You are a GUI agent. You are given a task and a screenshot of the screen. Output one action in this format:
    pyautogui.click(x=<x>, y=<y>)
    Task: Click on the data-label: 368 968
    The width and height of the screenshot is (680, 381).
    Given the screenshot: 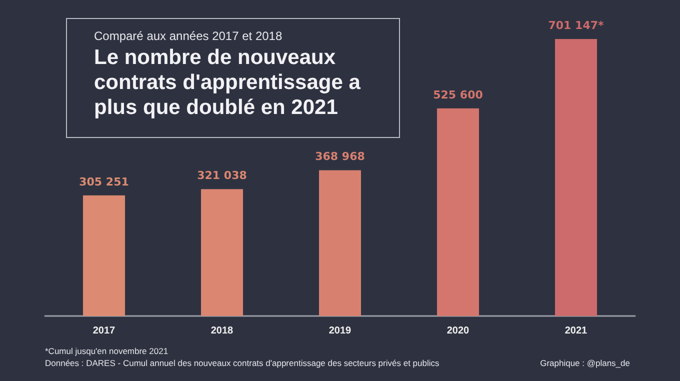 What is the action you would take?
    pyautogui.click(x=340, y=157)
    